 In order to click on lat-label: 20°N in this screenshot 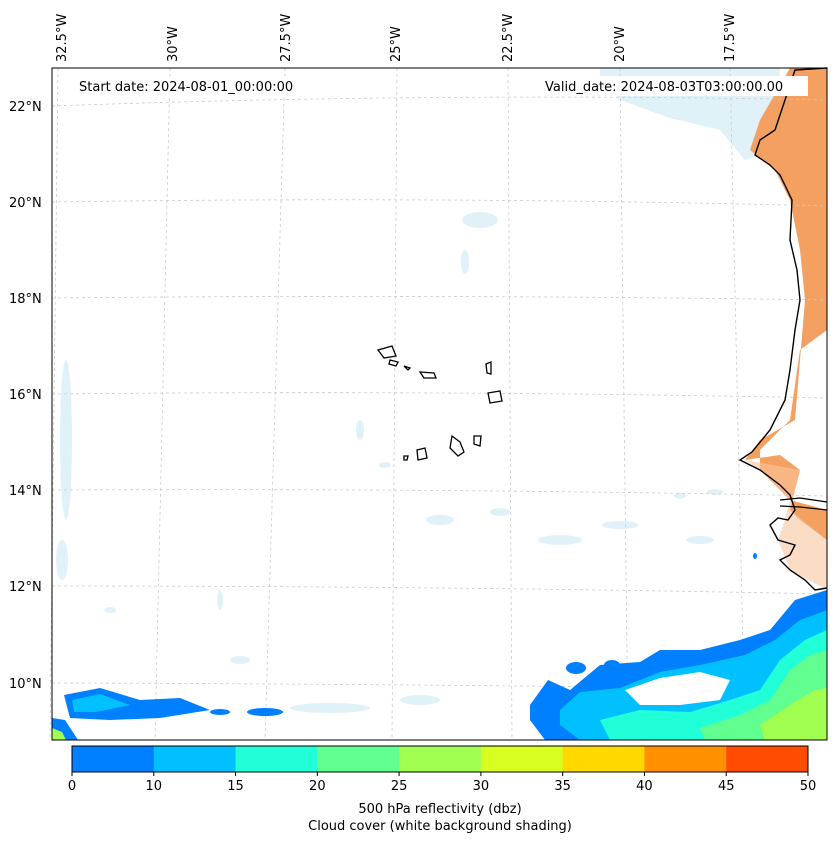, I will do `click(25, 203)`.